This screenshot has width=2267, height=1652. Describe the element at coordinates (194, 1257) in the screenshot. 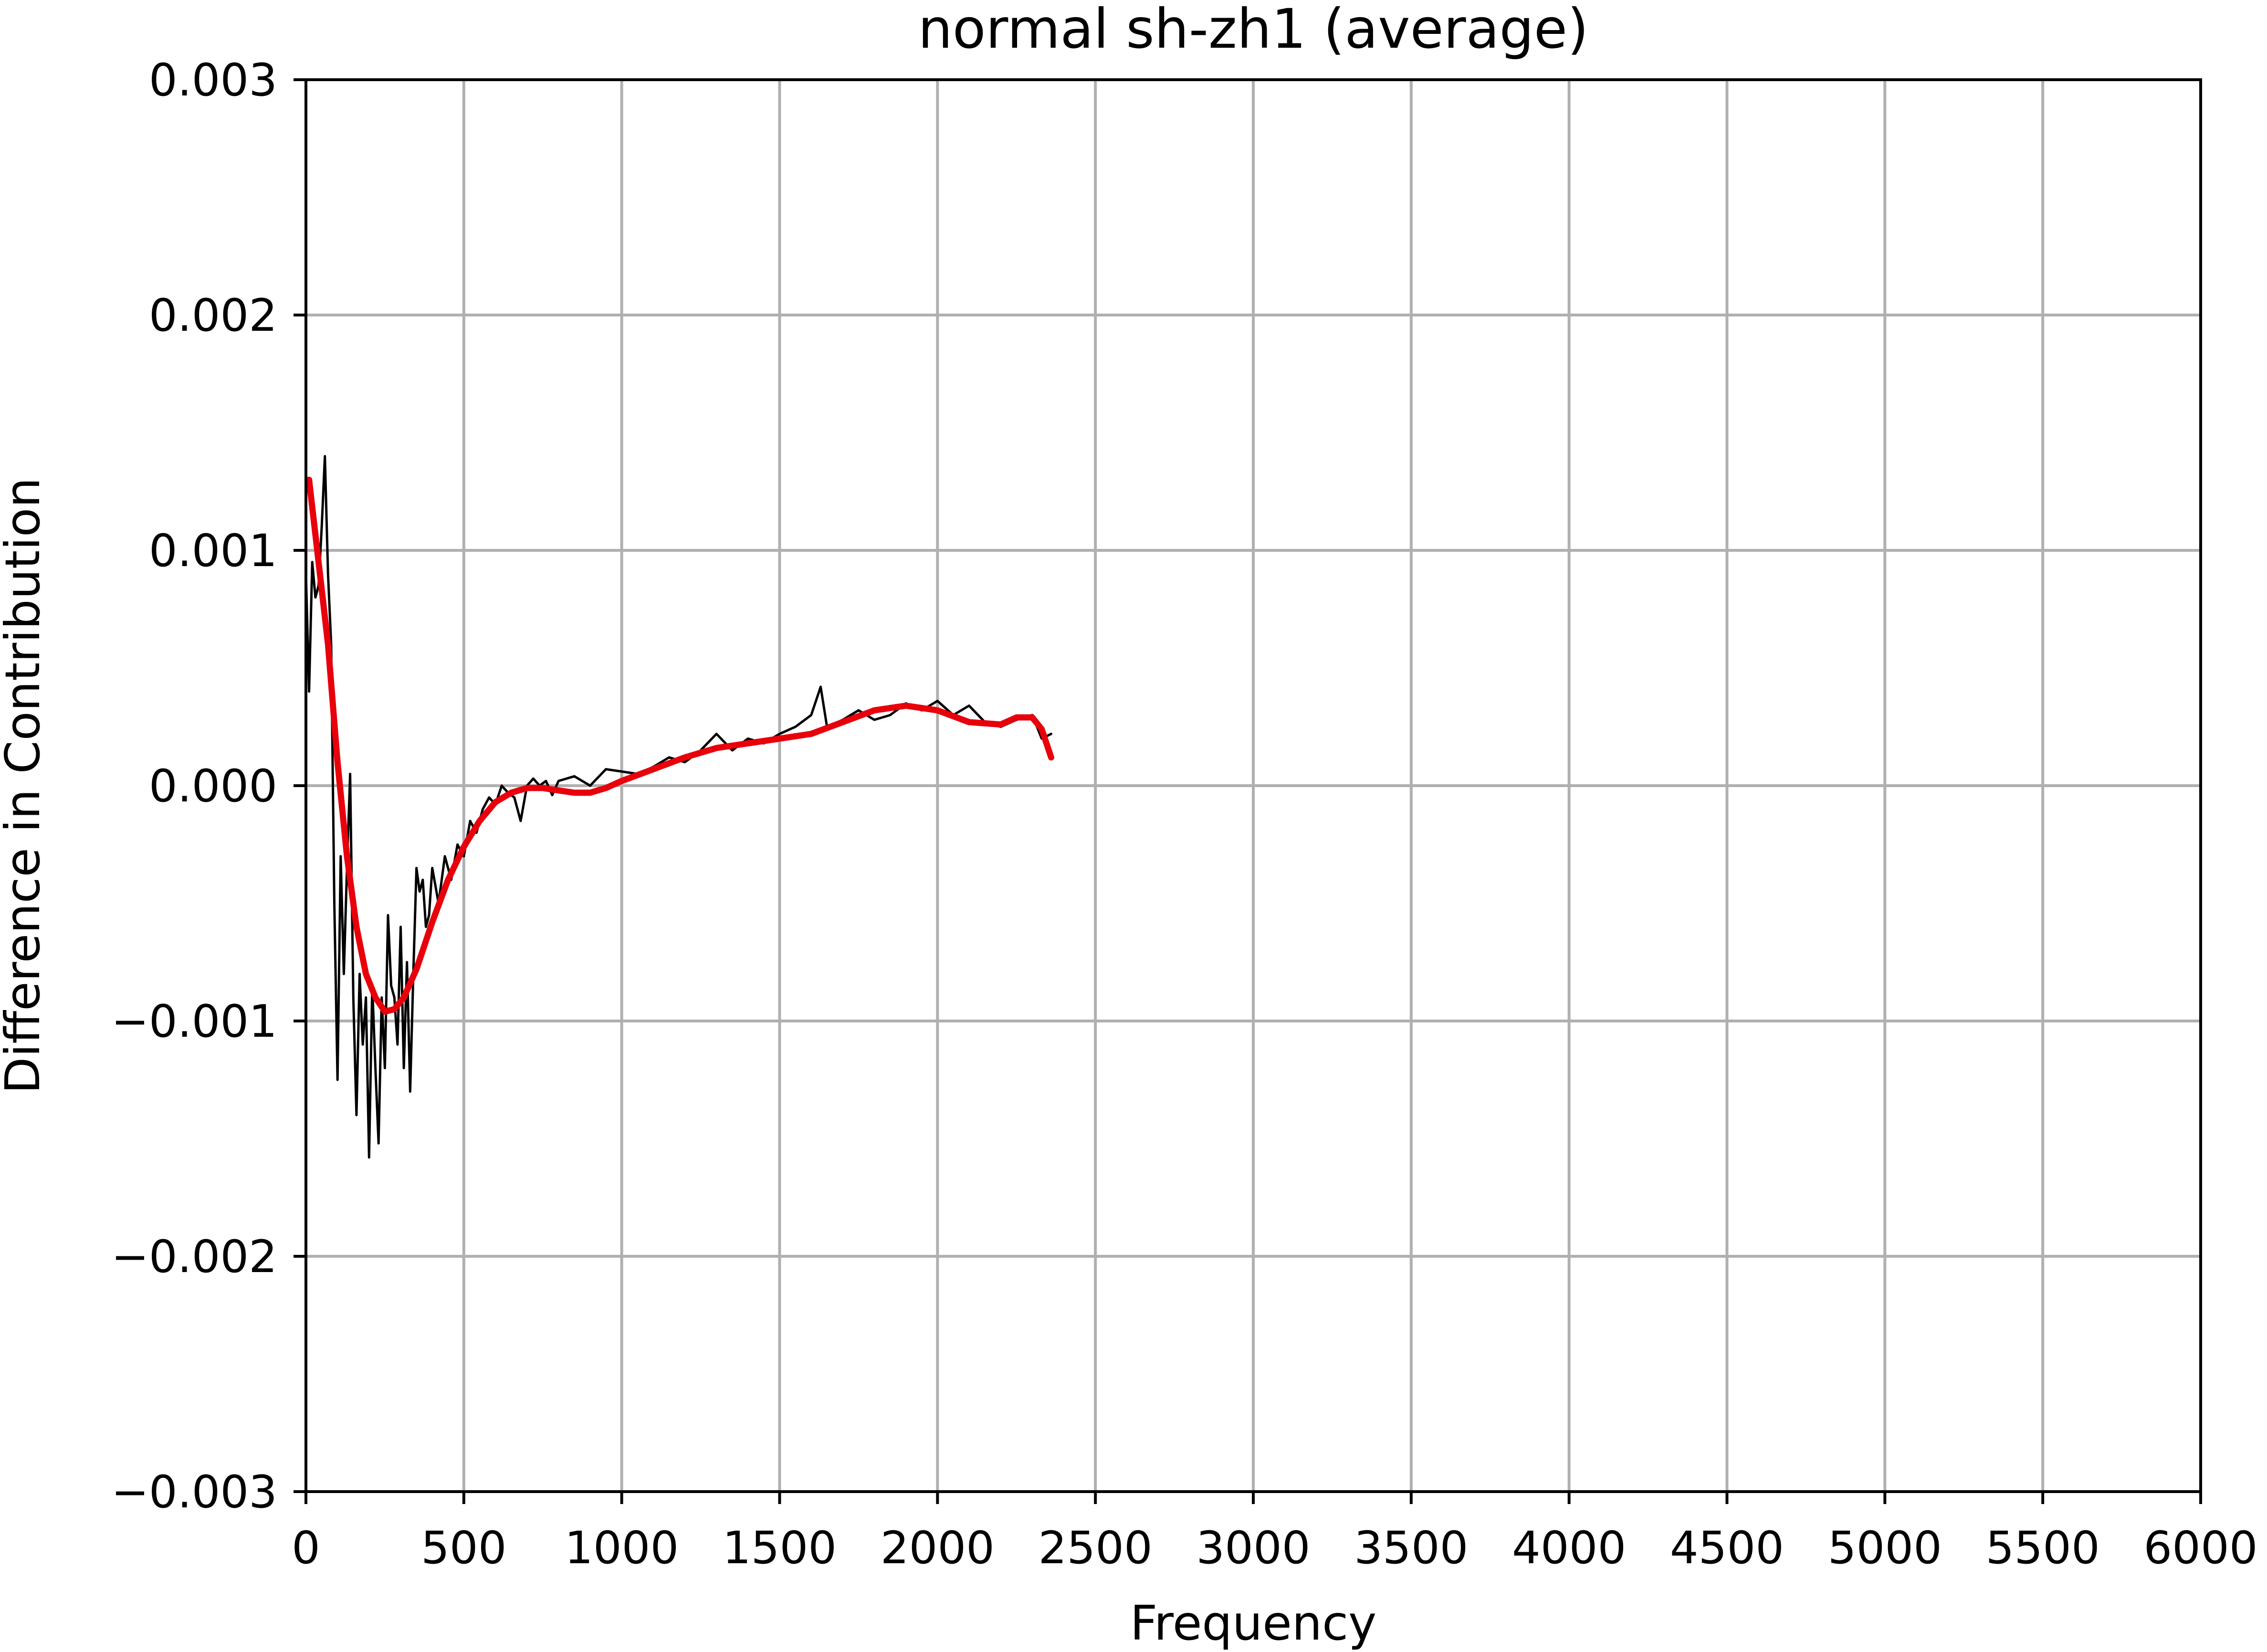

I see `y-tick-label: −0.002` at that location.